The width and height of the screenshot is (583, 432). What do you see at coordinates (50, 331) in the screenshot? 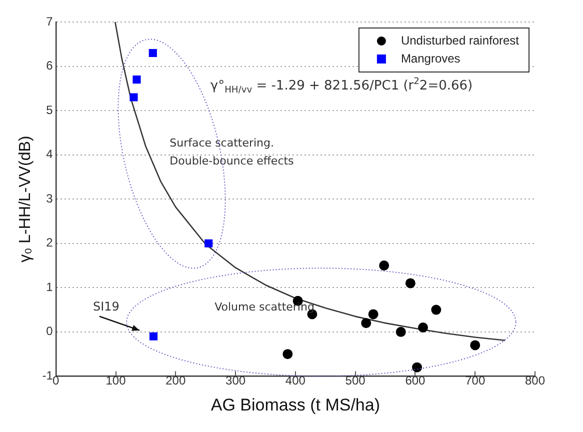
I see `y-tick-label: 0` at bounding box center [50, 331].